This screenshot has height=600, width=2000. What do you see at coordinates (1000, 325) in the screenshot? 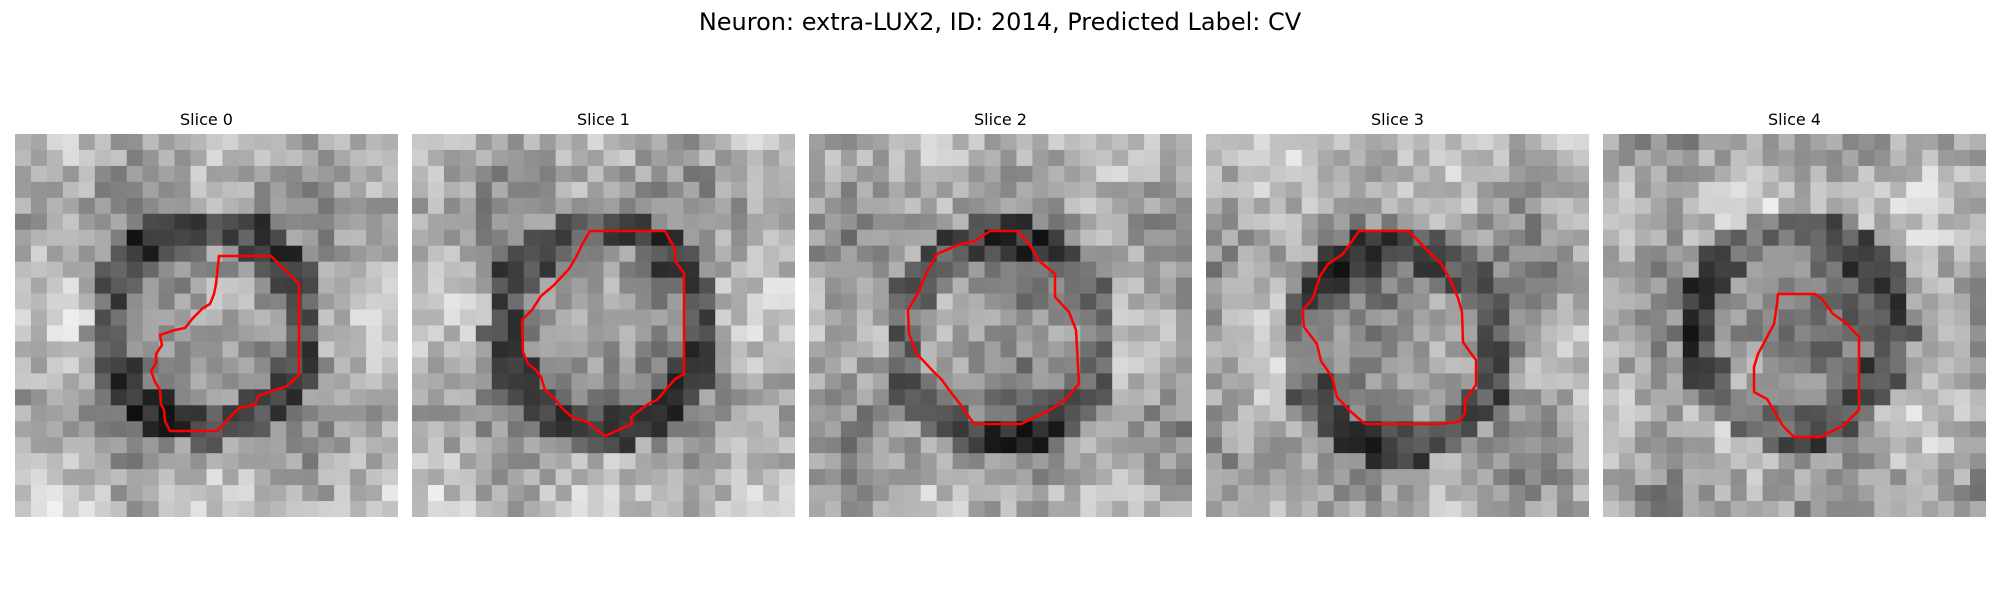
I see `pixel-grid` at bounding box center [1000, 325].